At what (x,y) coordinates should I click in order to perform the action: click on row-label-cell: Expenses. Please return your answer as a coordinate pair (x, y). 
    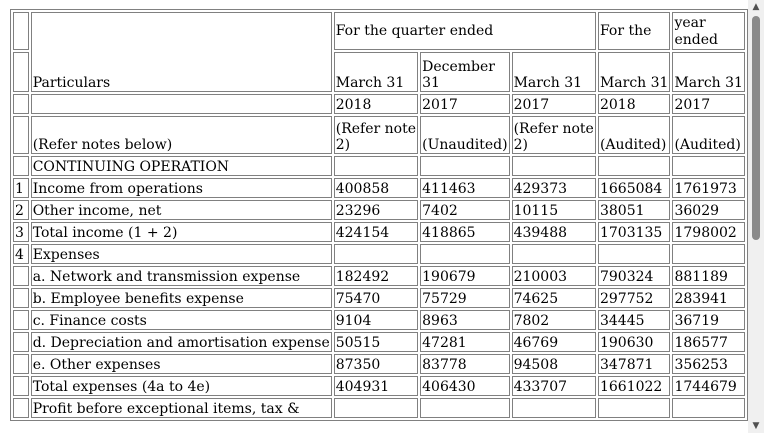
    Looking at the image, I should click on (181, 254).